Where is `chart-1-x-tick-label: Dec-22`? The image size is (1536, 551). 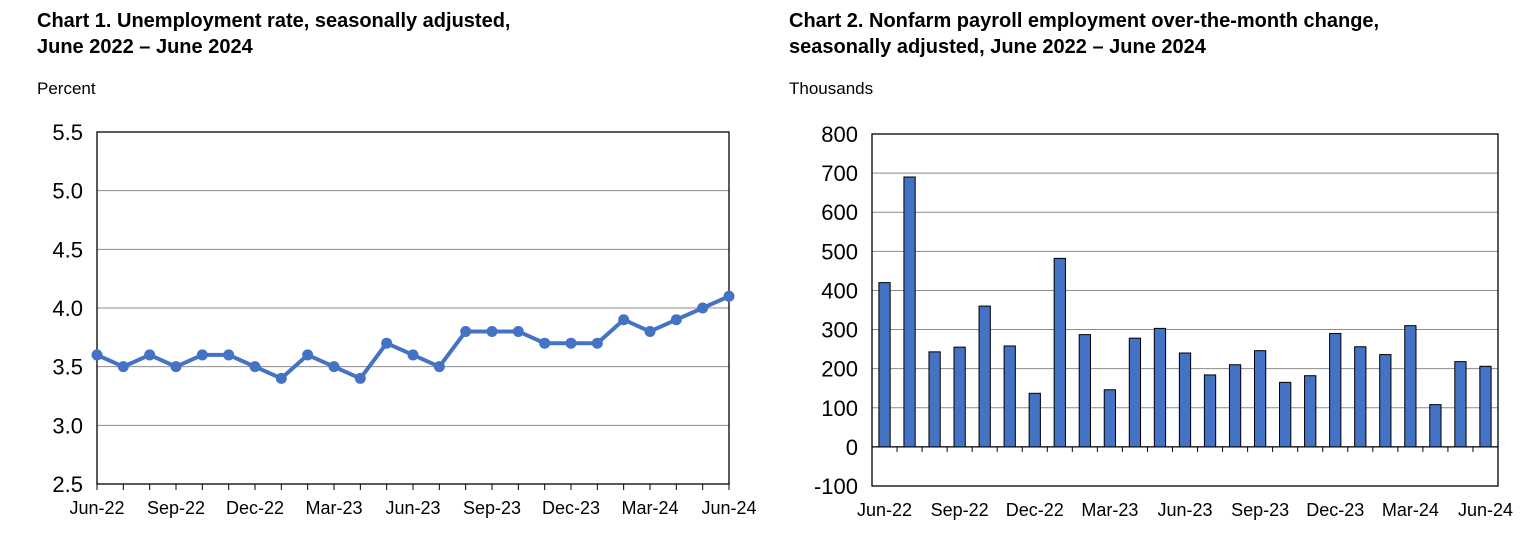 chart-1-x-tick-label: Dec-22 is located at coordinates (255, 508).